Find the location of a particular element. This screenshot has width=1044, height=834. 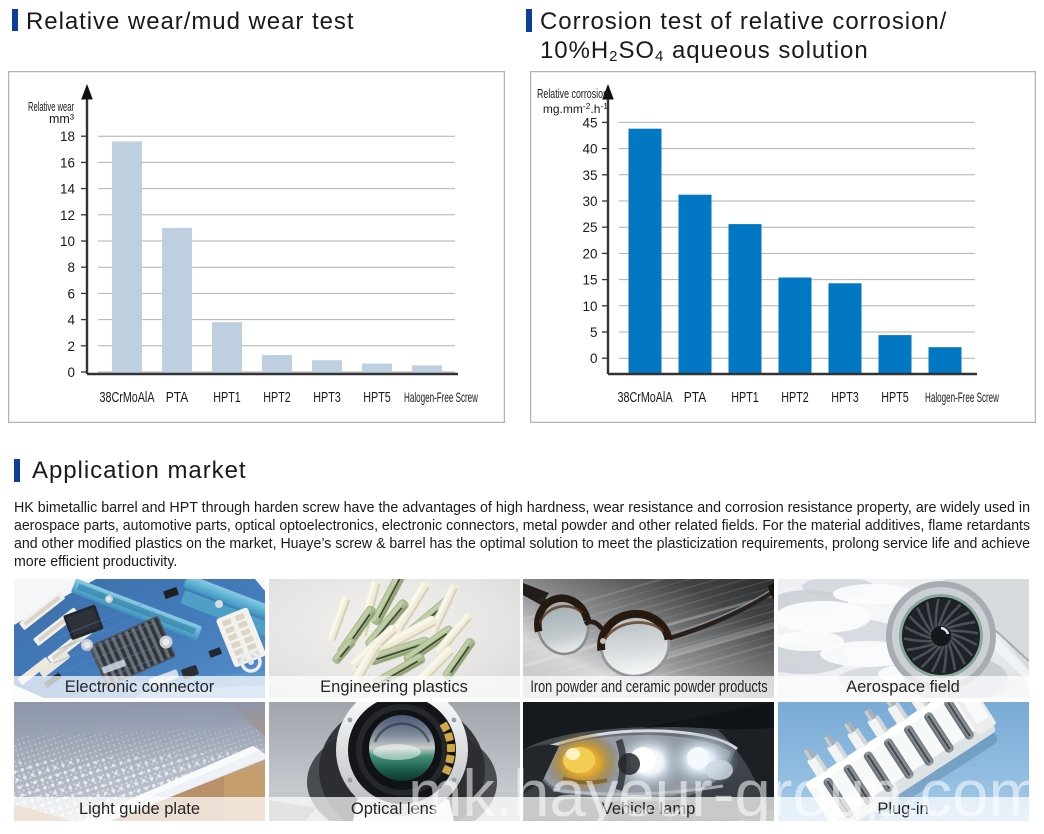

svg-text: 16 is located at coordinates (67, 162).